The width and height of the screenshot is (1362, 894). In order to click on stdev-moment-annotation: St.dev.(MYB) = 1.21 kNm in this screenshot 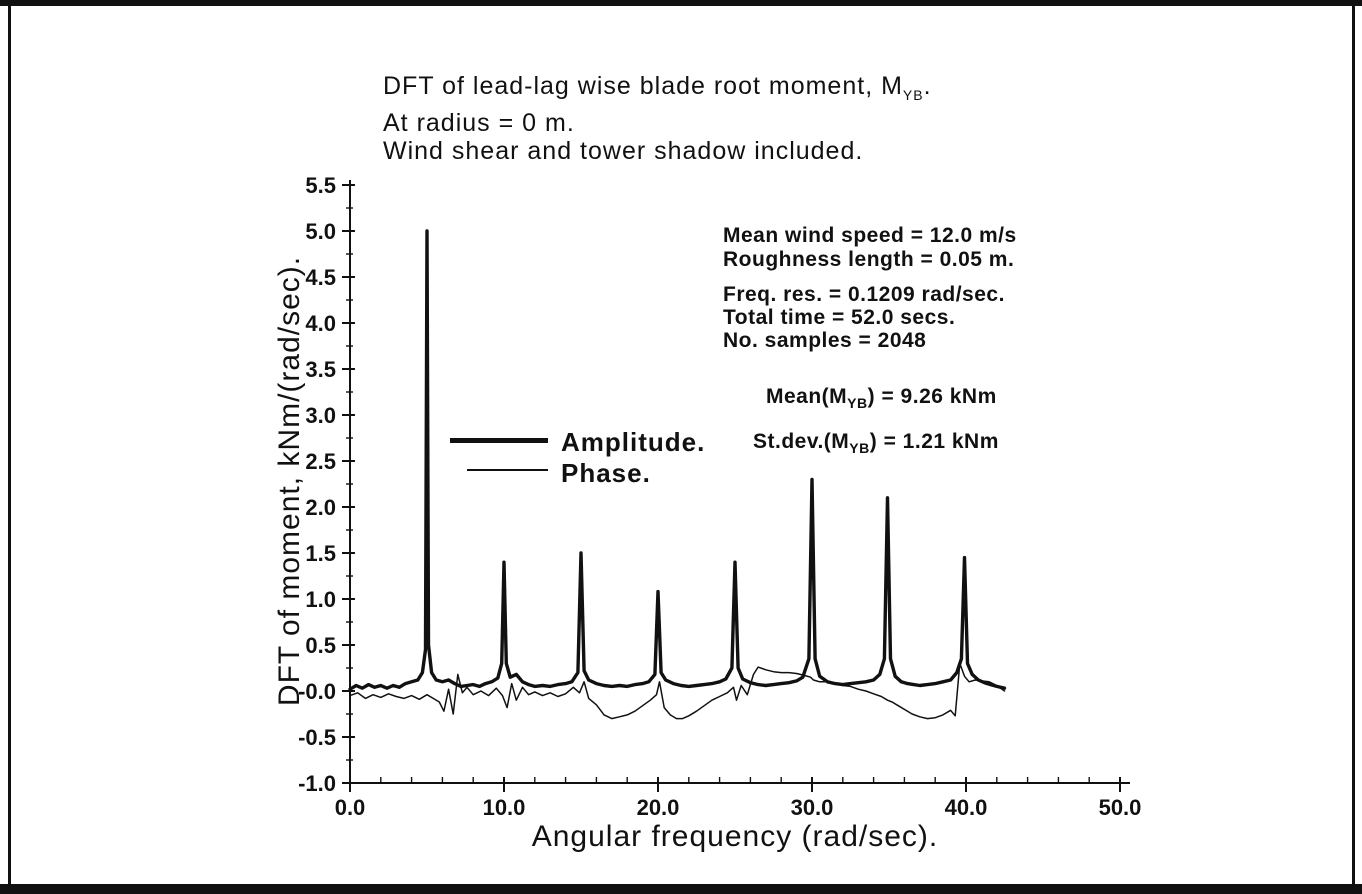, I will do `click(876, 443)`.